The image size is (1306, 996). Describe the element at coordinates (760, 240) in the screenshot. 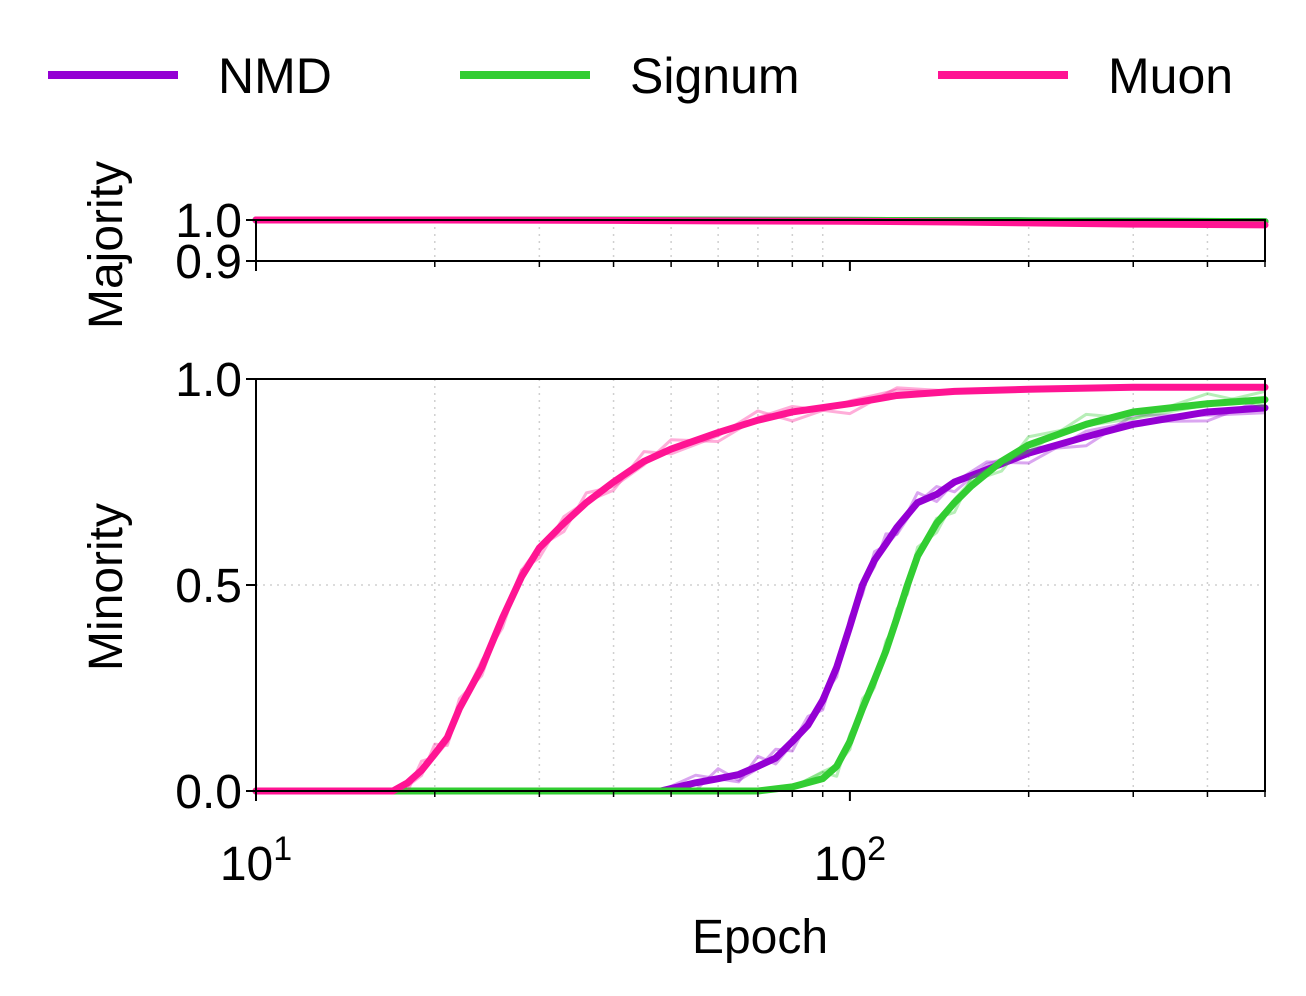

I see `majority-axes-frame` at that location.